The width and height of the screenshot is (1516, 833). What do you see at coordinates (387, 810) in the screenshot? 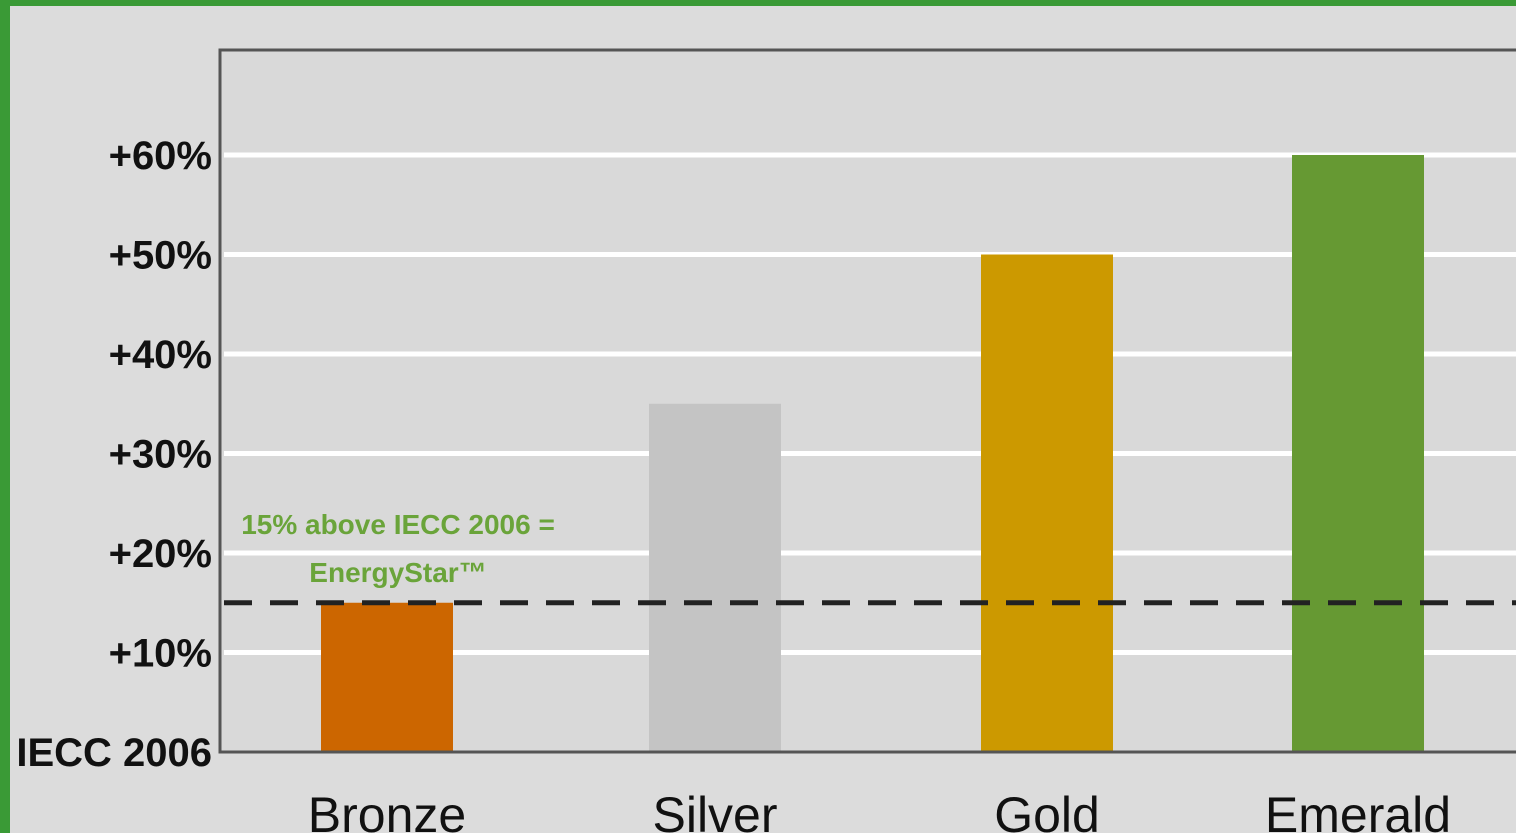
I see `x-tick-label: Bronze` at bounding box center [387, 810].